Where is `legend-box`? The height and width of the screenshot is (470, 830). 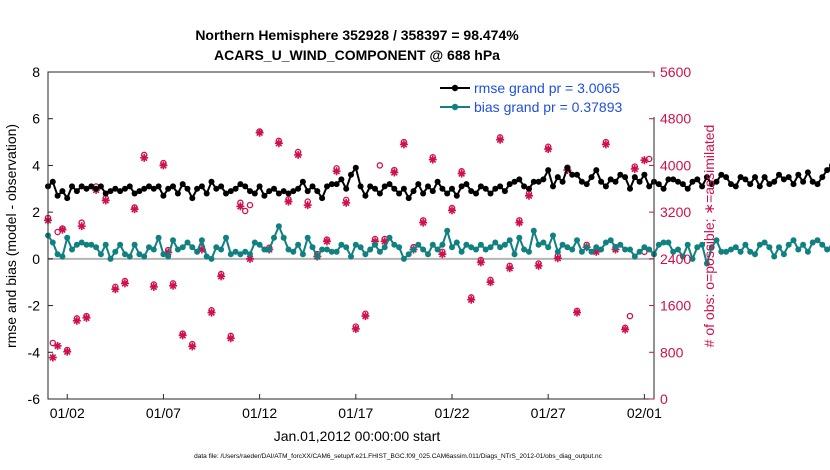
legend-box is located at coordinates (545, 97).